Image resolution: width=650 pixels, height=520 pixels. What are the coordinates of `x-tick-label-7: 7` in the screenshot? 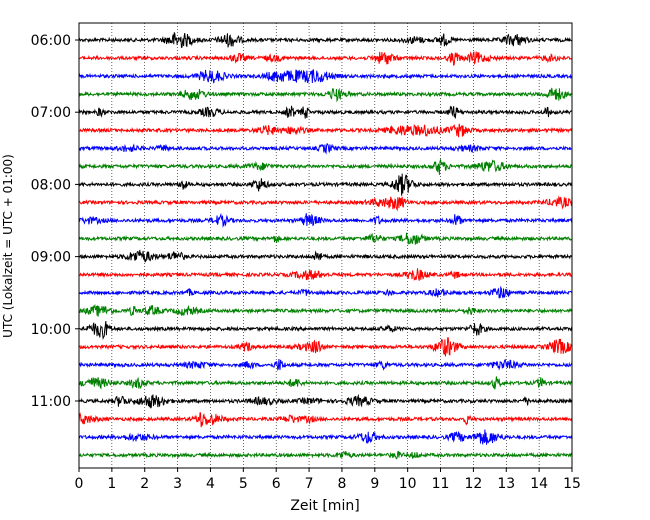 It's located at (309, 484).